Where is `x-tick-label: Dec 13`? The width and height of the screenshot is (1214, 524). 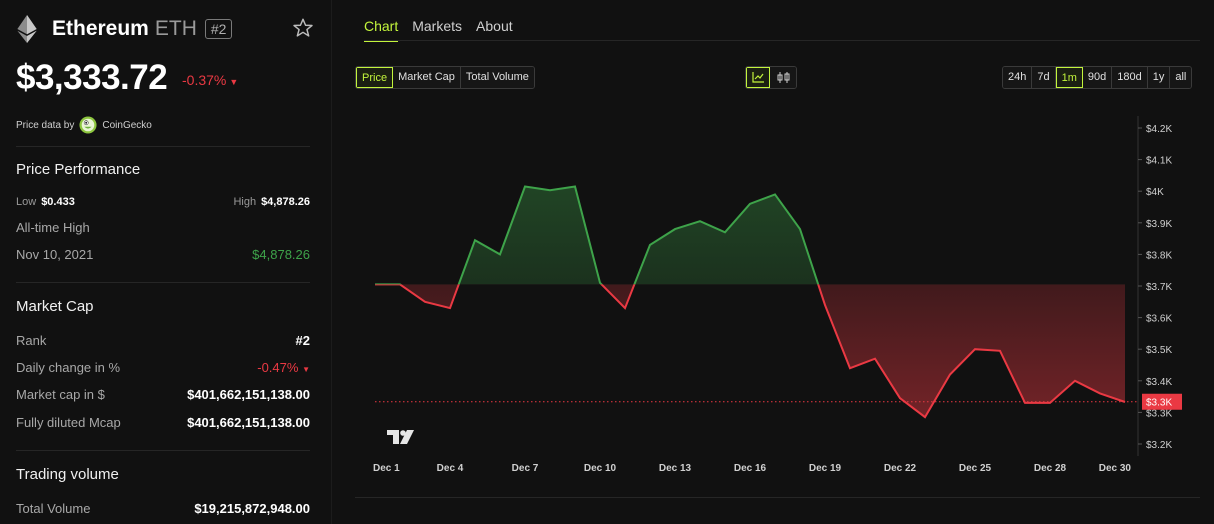 x-tick-label: Dec 13 is located at coordinates (675, 468).